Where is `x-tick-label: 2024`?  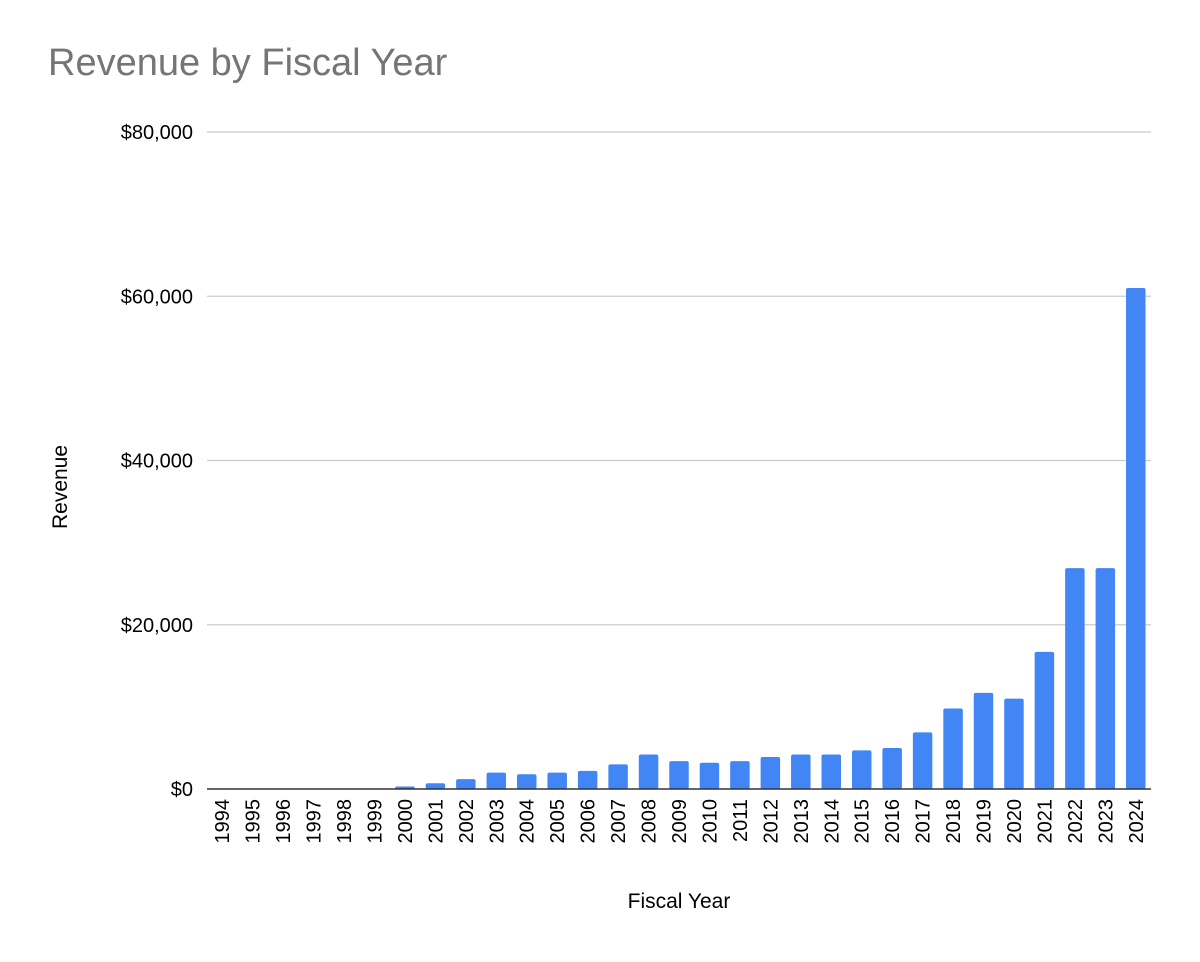
x-tick-label: 2024 is located at coordinates (1137, 821).